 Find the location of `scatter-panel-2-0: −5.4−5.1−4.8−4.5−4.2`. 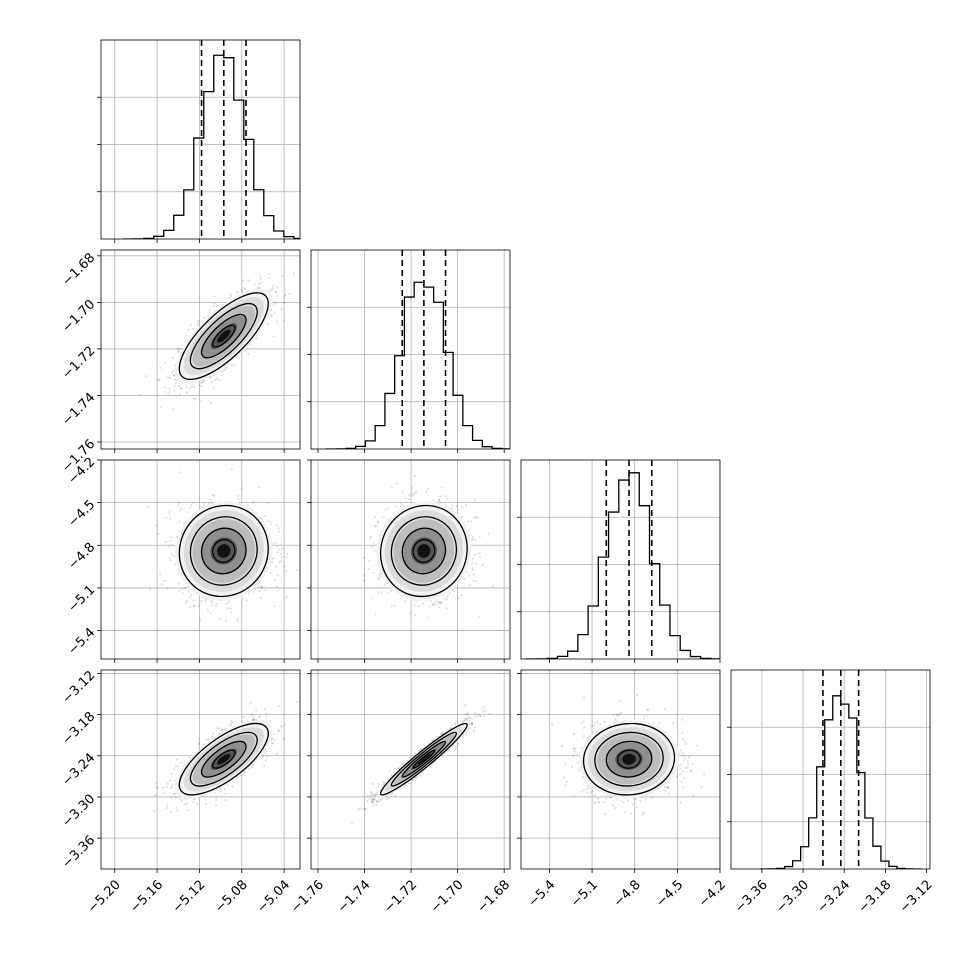

scatter-panel-2-0: −5.4−5.1−4.8−4.5−4.2 is located at coordinates (183, 559).